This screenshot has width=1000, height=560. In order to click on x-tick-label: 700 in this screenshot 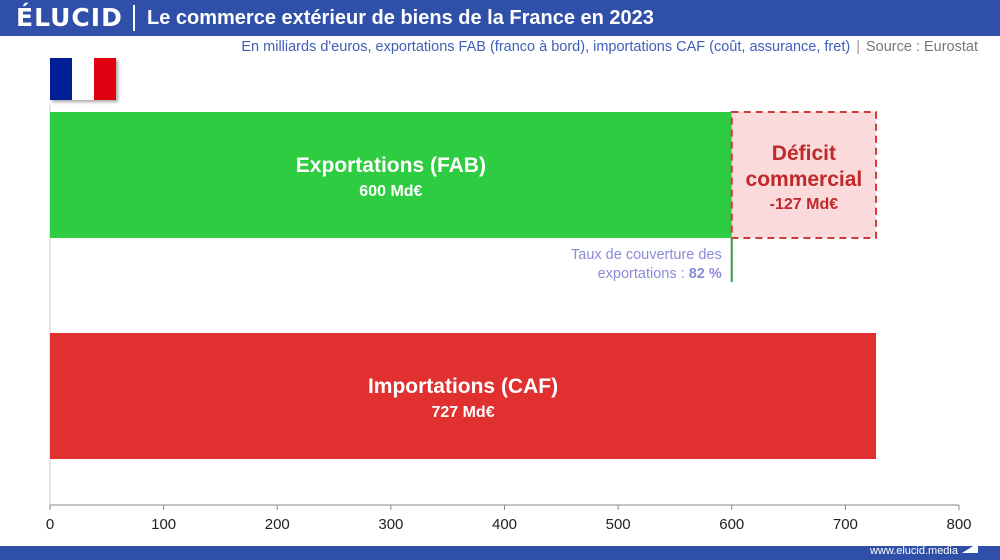, I will do `click(845, 524)`.